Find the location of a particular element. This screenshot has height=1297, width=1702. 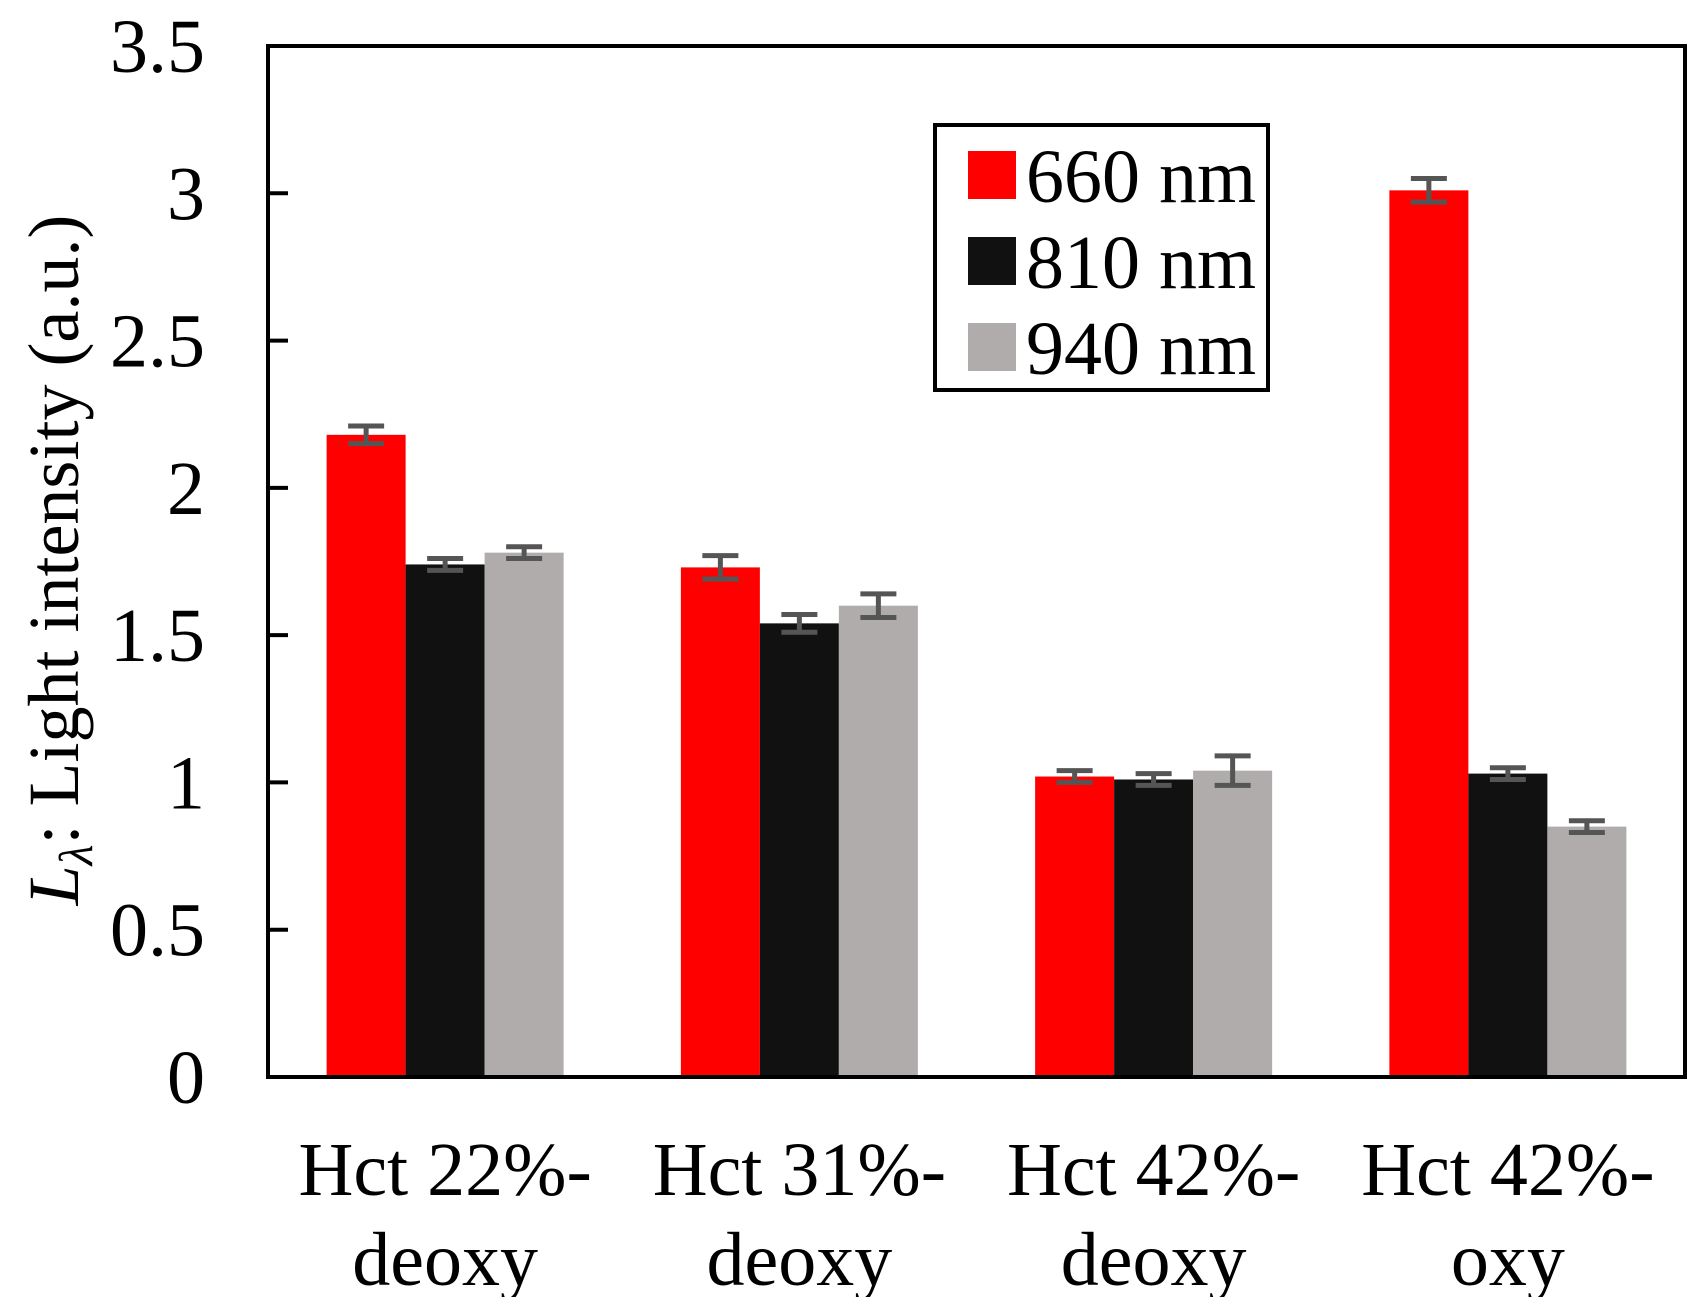

x-tick-label-2-line-2: deoxy is located at coordinates (800, 1257).